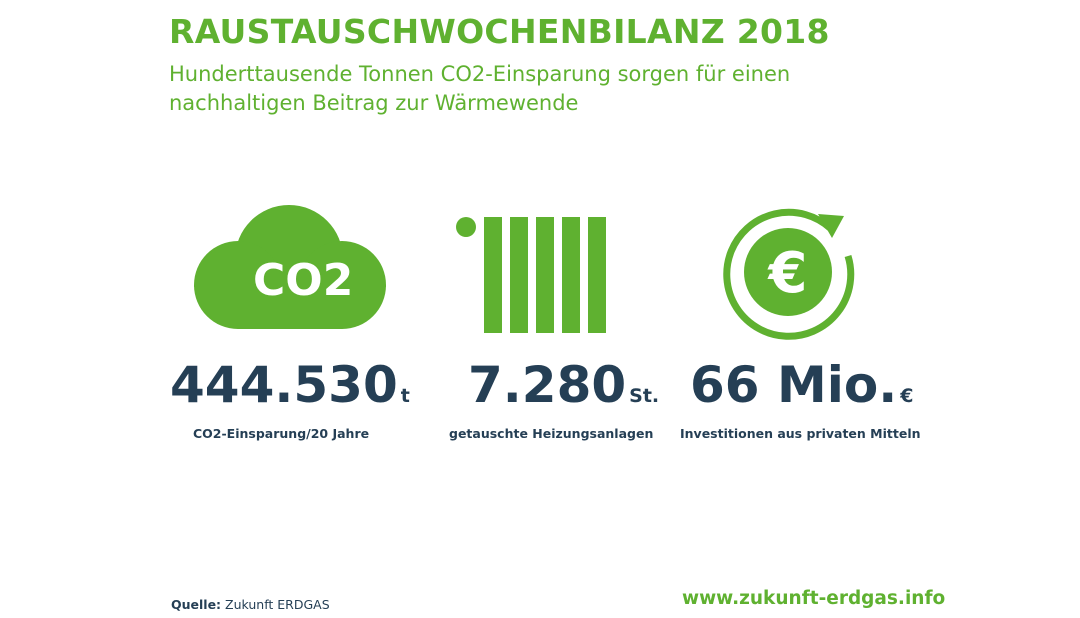 The image size is (1080, 618). I want to click on website-link: www.zukunft-erdgas.info, so click(814, 598).